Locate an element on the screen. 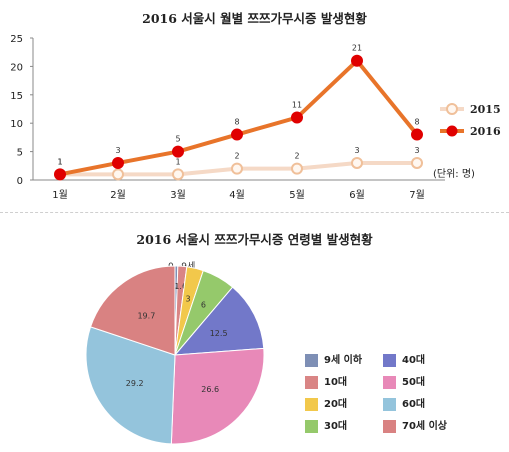 Image resolution: width=509 pixels, height=452 pixels. pie-slice-label: 12.5 is located at coordinates (219, 333).